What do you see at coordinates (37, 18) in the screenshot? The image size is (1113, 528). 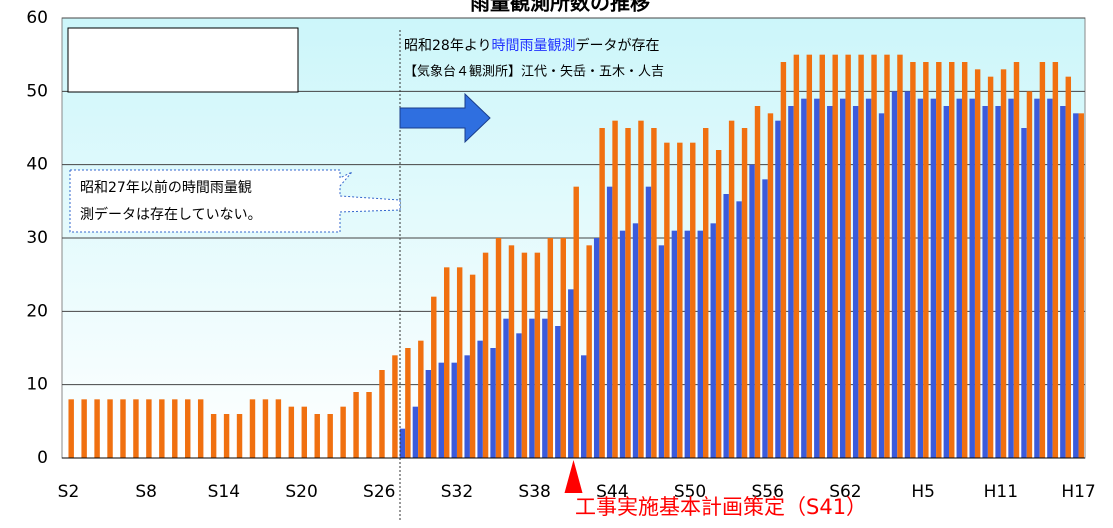 I see `y-tick-label: 60` at bounding box center [37, 18].